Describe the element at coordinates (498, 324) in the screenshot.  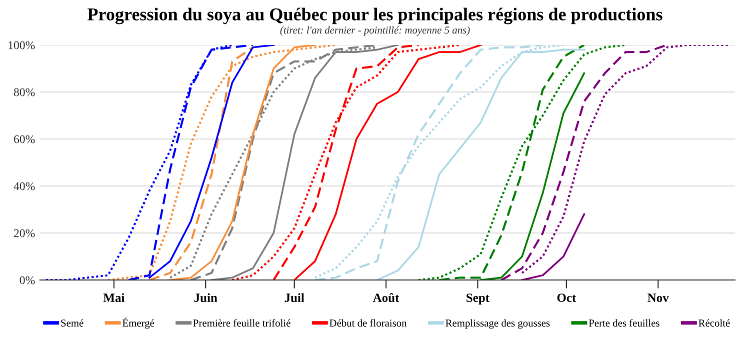
I see `legend-label: Remplissage des gousses` at that location.